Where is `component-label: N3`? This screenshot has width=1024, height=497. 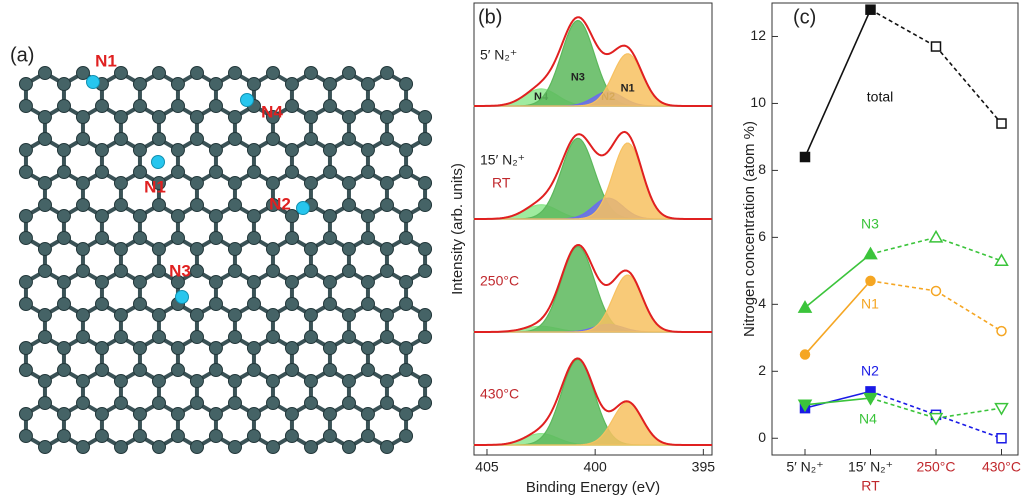 component-label: N3 is located at coordinates (578, 78).